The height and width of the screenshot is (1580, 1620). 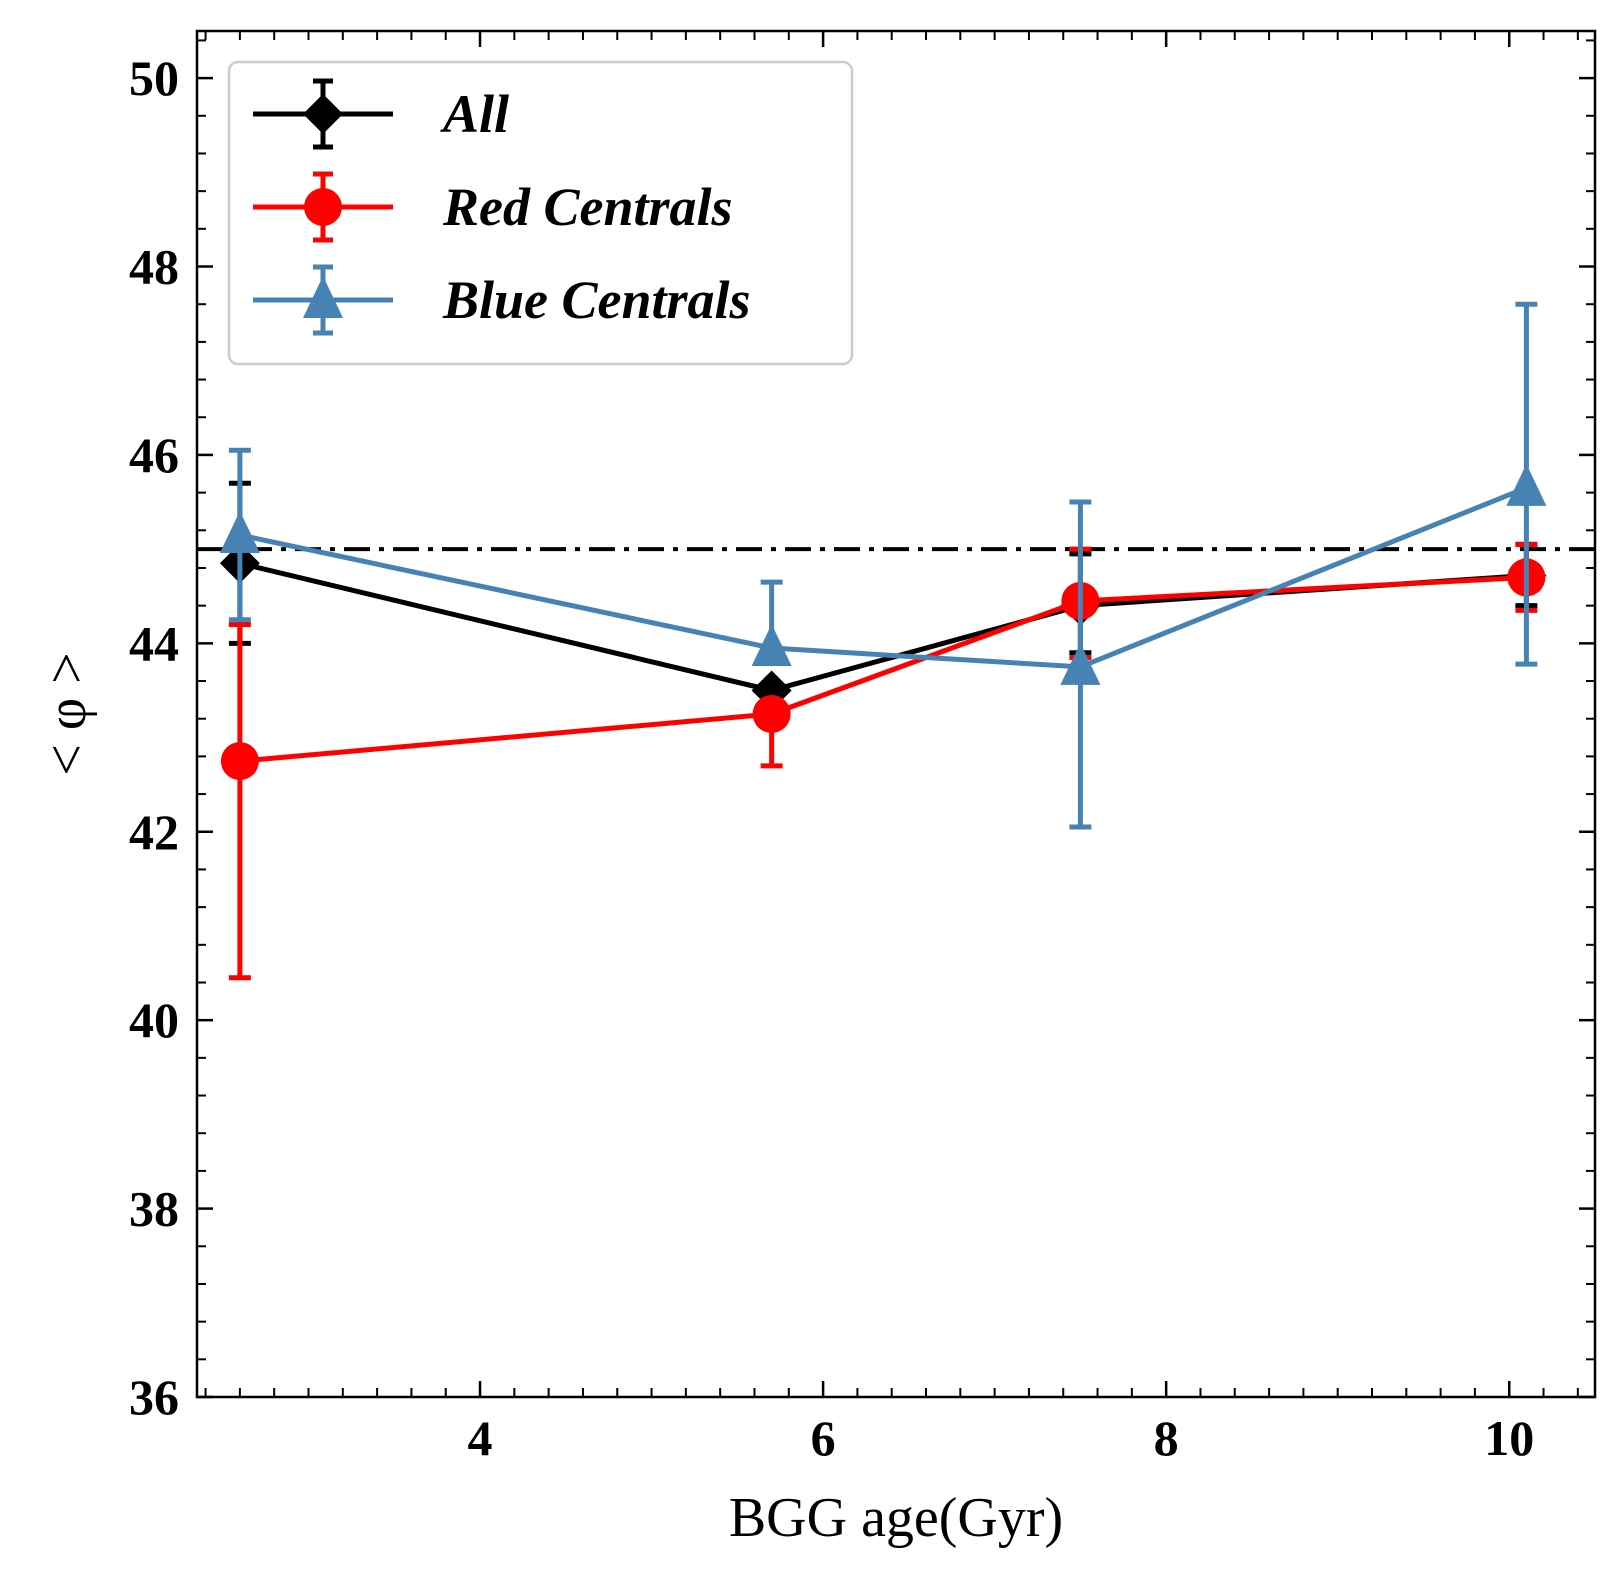 I want to click on legend-entry: All, so click(x=381, y=114).